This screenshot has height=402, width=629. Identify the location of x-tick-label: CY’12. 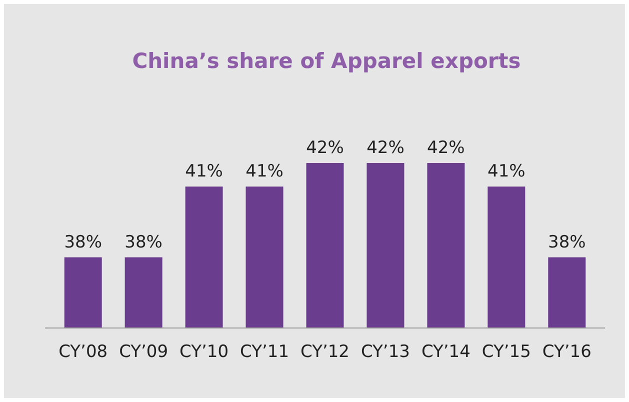
(325, 352).